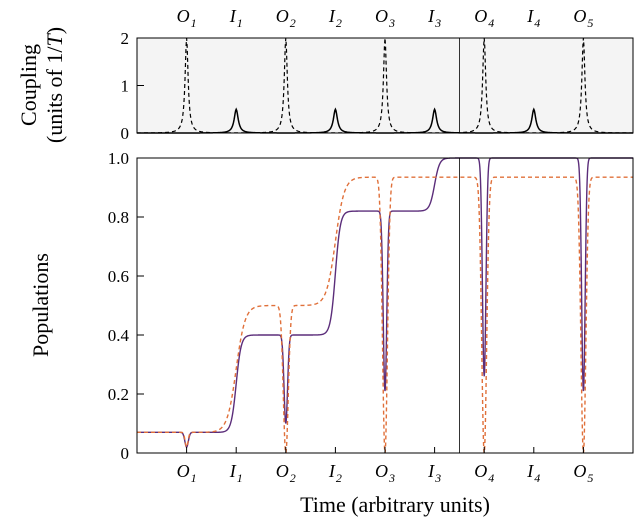 The image size is (642, 523). I want to click on coupling-pulse-label-o3: O3, so click(385, 18).